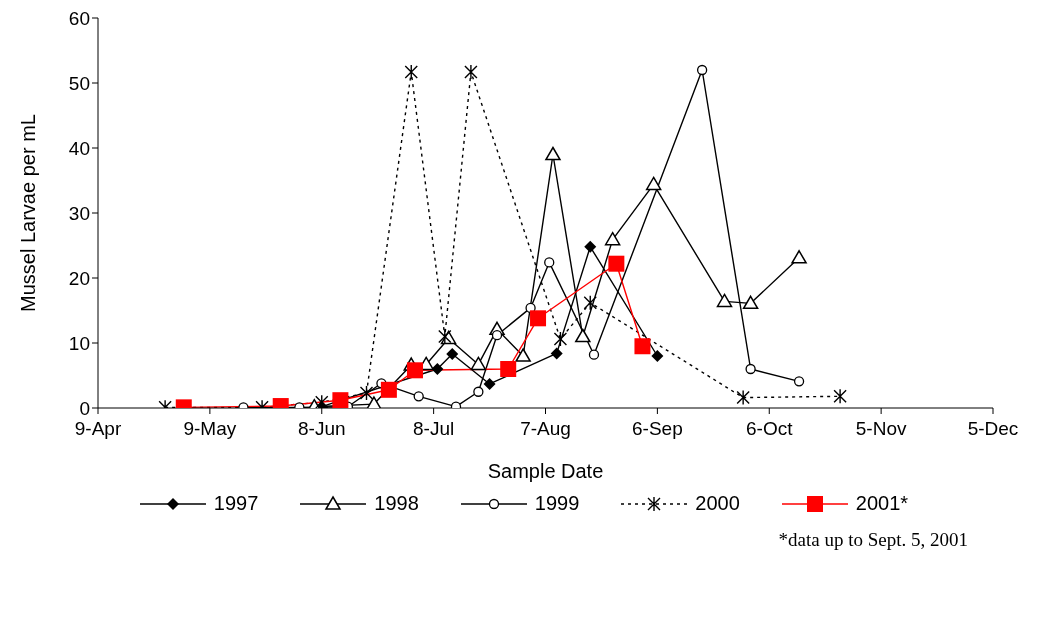 The height and width of the screenshot is (625, 1042). Describe the element at coordinates (79, 83) in the screenshot. I see `y-tick-label: 50` at that location.